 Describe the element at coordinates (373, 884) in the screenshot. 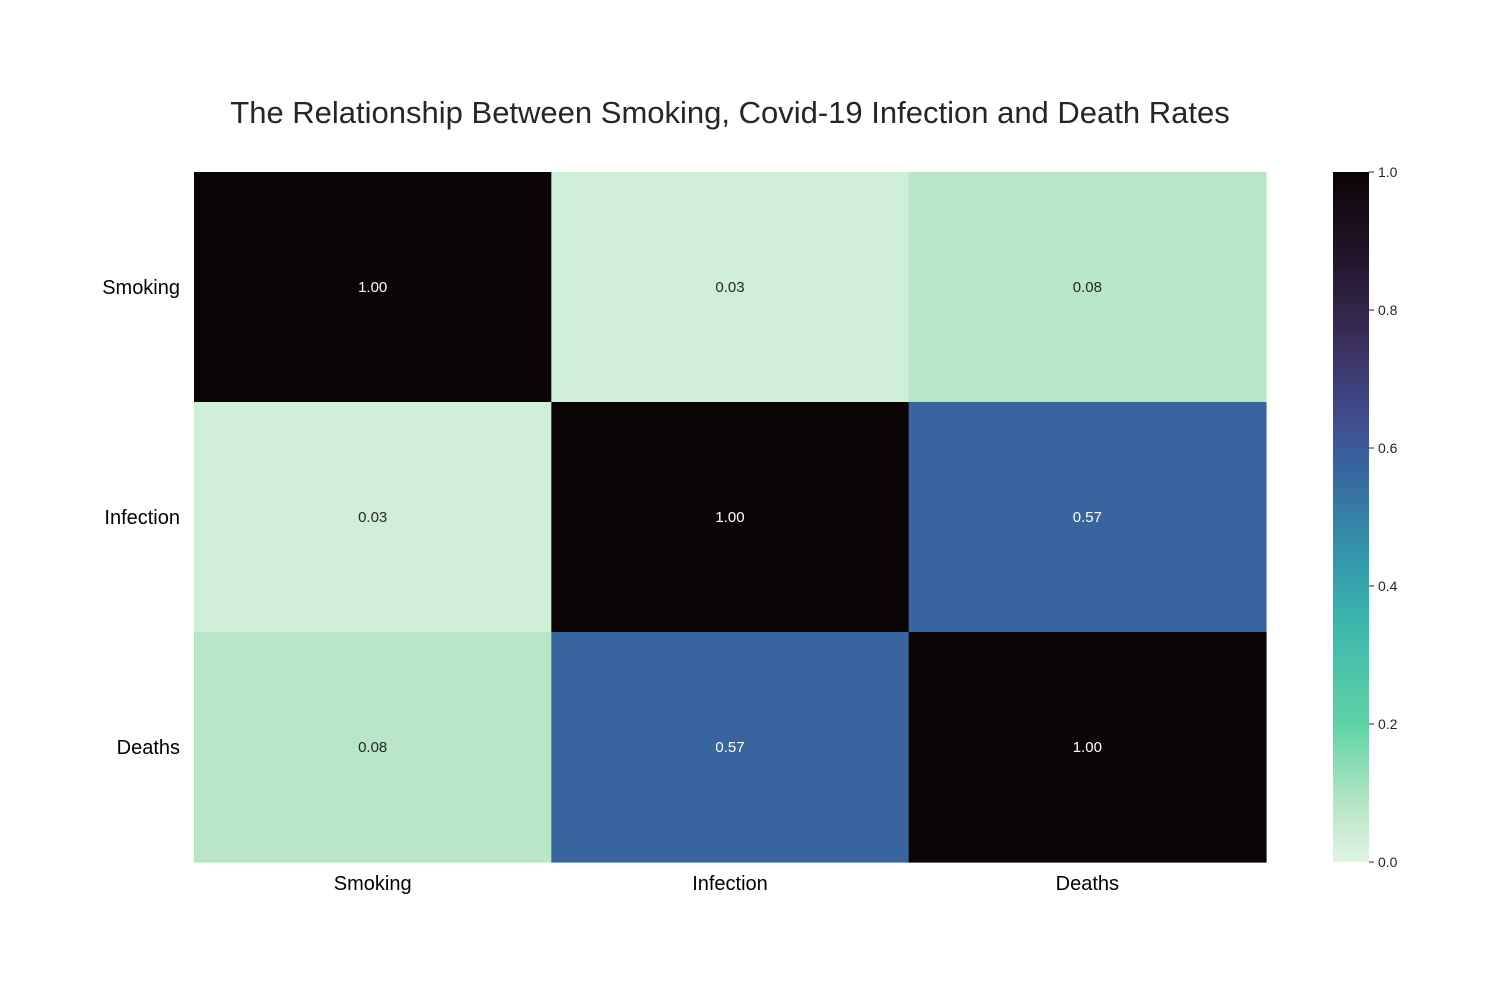

I see `column-label: Smoking` at that location.